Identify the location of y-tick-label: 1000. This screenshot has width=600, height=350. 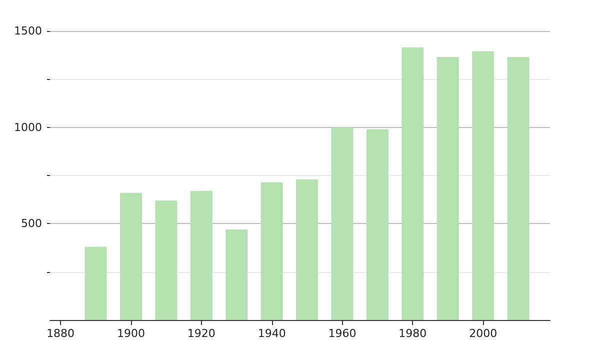
(28, 127).